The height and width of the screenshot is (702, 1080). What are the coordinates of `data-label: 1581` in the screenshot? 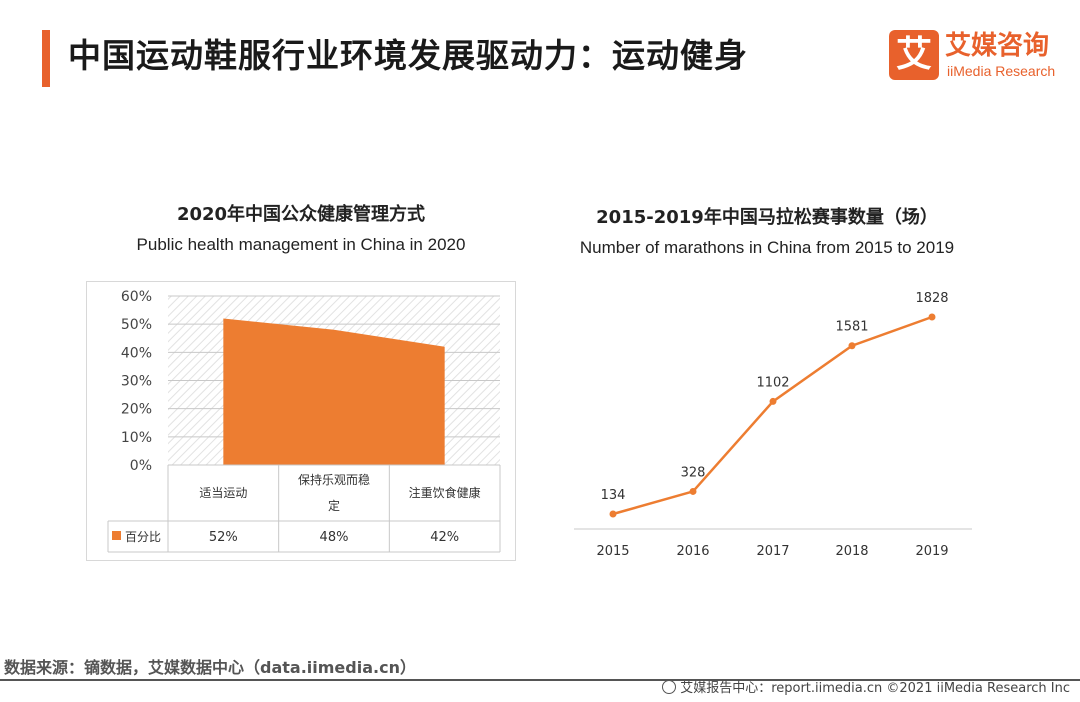 It's located at (851, 327).